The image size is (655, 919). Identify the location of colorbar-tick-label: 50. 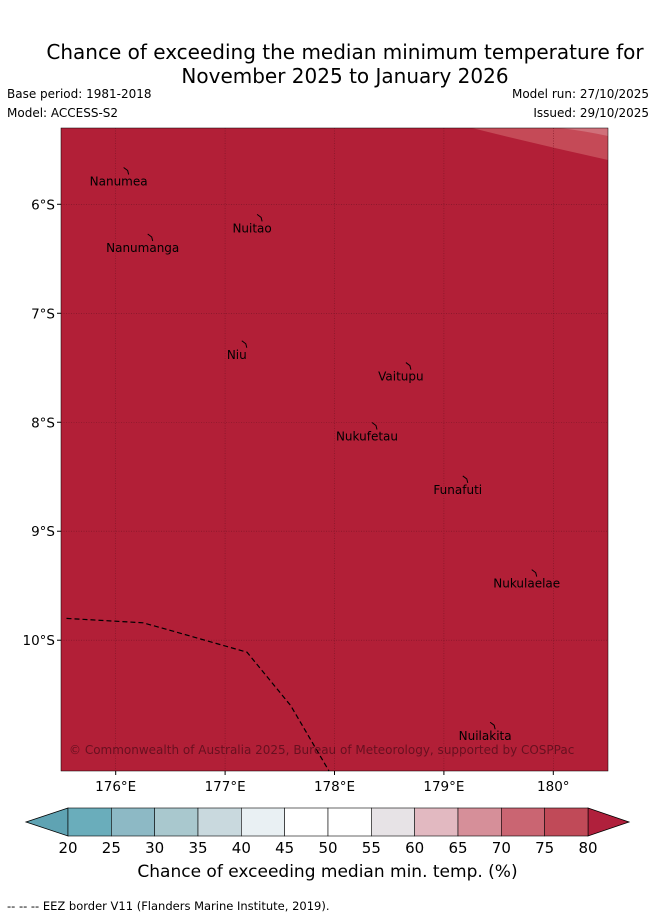
(327, 848).